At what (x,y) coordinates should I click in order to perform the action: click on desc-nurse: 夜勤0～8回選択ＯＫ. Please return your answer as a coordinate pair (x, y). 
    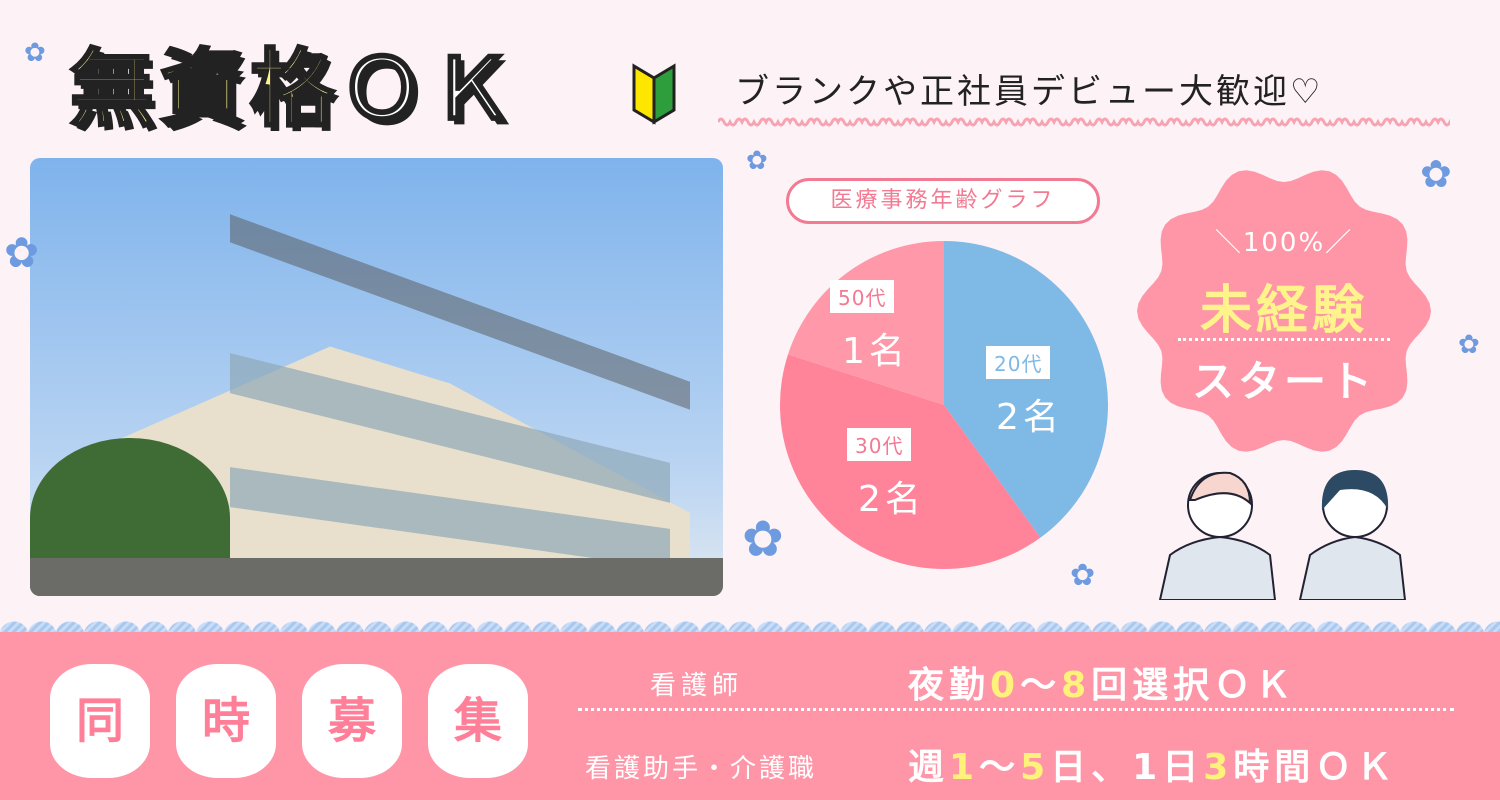
    Looking at the image, I should click on (1102, 682).